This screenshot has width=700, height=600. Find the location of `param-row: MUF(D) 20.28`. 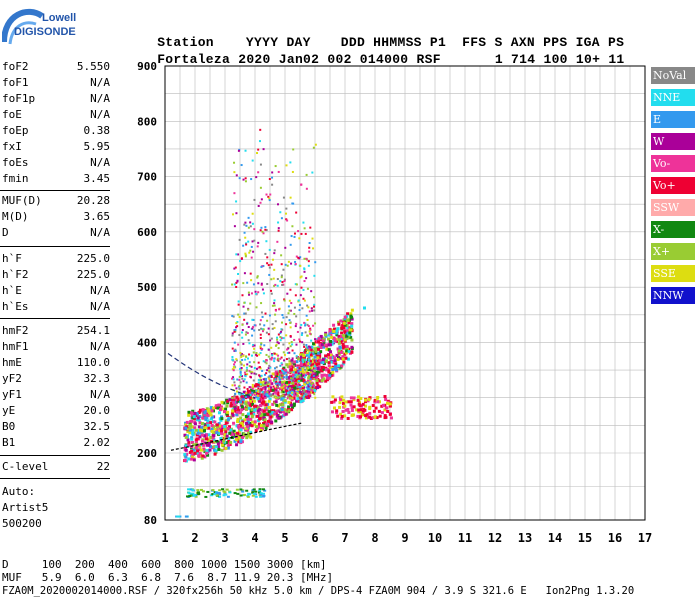

param-row: MUF(D) 20.28 is located at coordinates (56, 202).